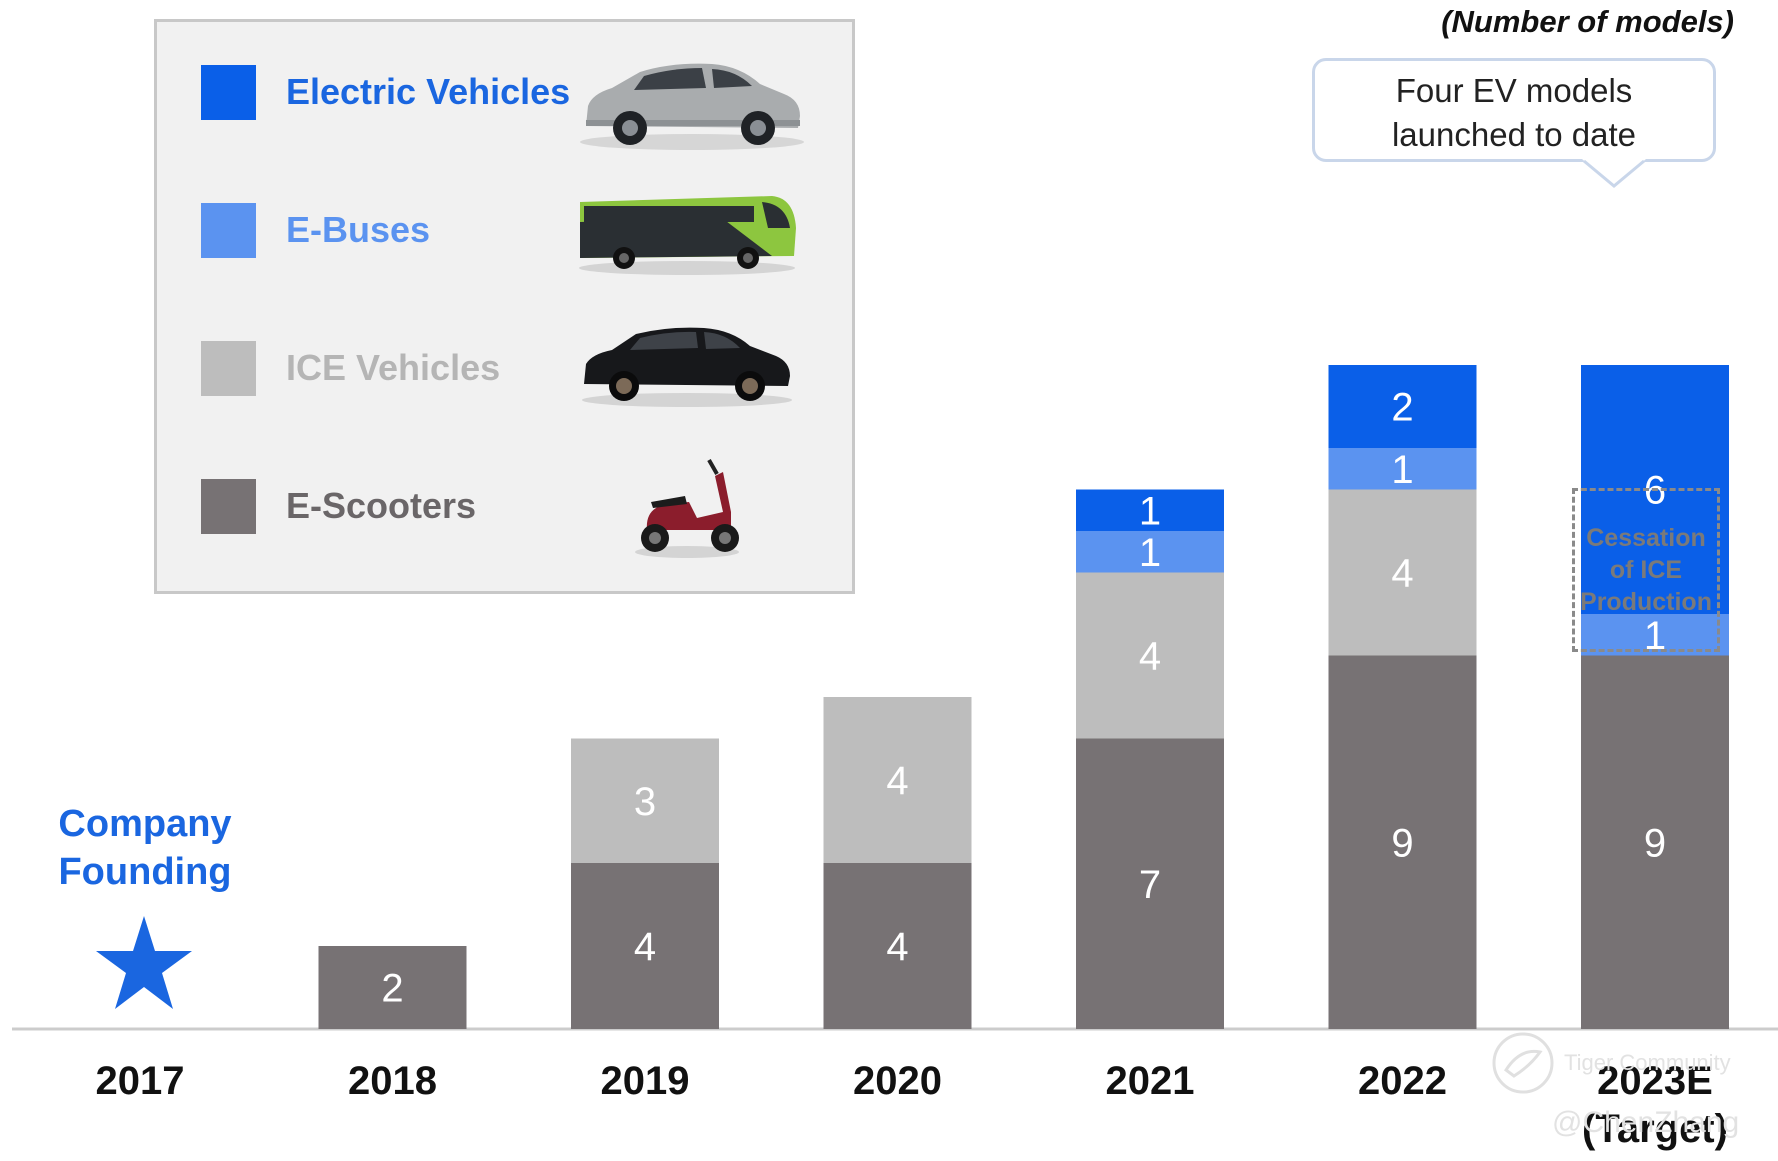 The height and width of the screenshot is (1161, 1778). Describe the element at coordinates (645, 1081) in the screenshot. I see `x-tick-label-2019: 2019` at that location.